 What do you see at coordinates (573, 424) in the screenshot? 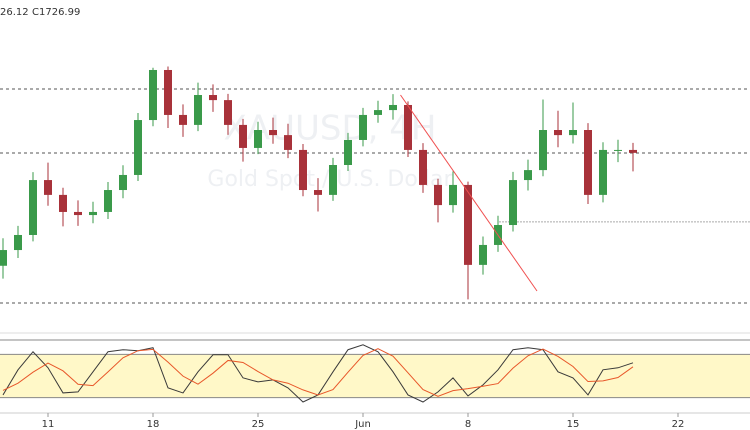
I see `x-tick-label: 15` at bounding box center [573, 424].